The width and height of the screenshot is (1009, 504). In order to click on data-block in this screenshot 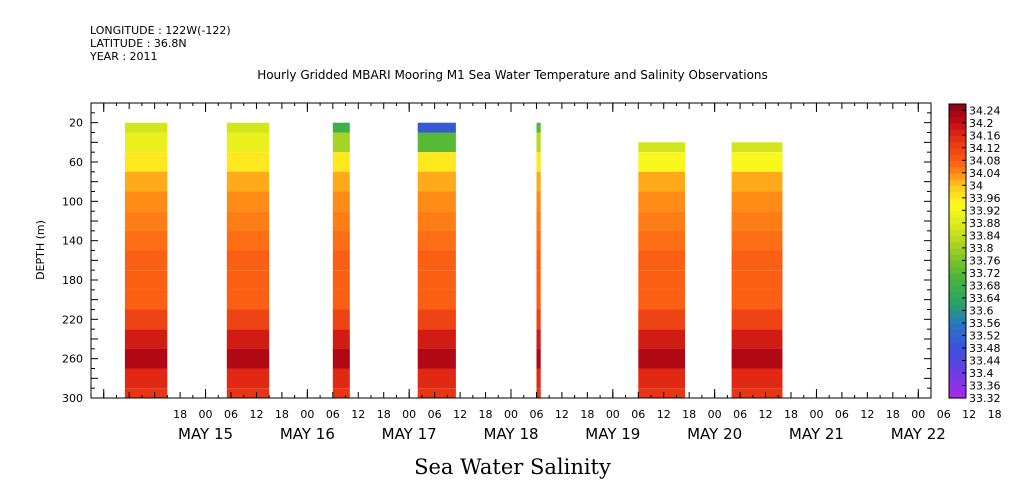, I will do `click(146, 260)`.